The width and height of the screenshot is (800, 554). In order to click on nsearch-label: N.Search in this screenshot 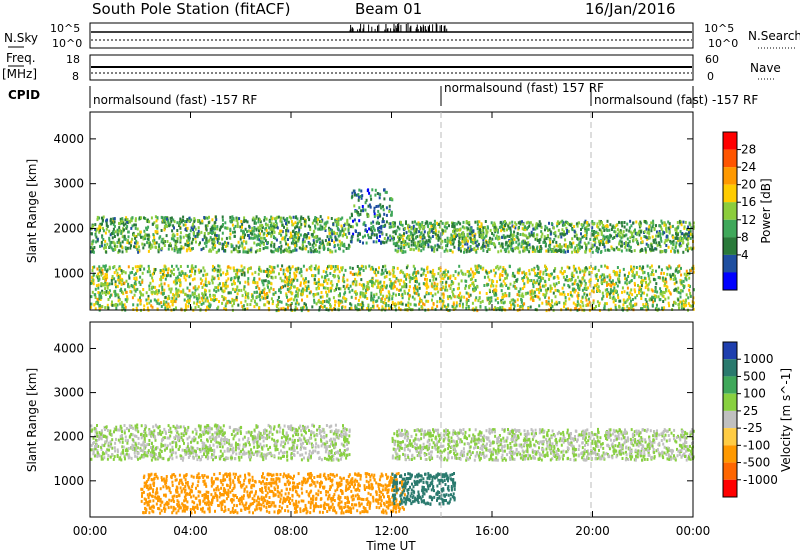, I will do `click(774, 36)`.